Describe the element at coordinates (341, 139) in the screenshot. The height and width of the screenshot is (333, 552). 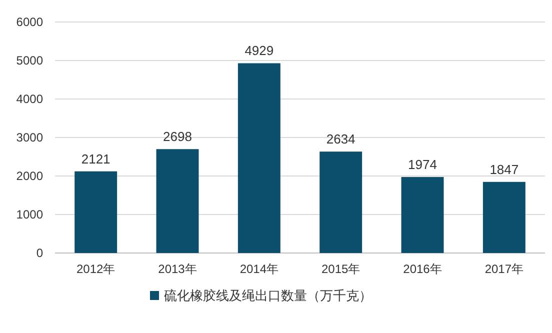
I see `data-label: 2634` at that location.